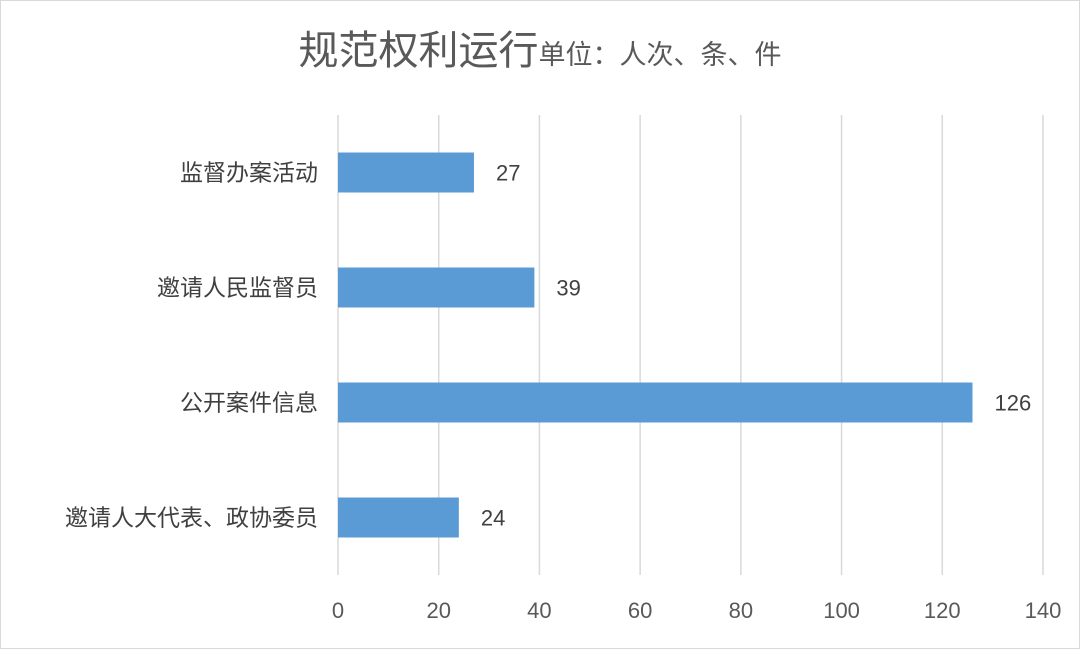 The width and height of the screenshot is (1080, 649). Describe the element at coordinates (418, 51) in the screenshot. I see `chart-title-main: 规范权利运行` at that location.